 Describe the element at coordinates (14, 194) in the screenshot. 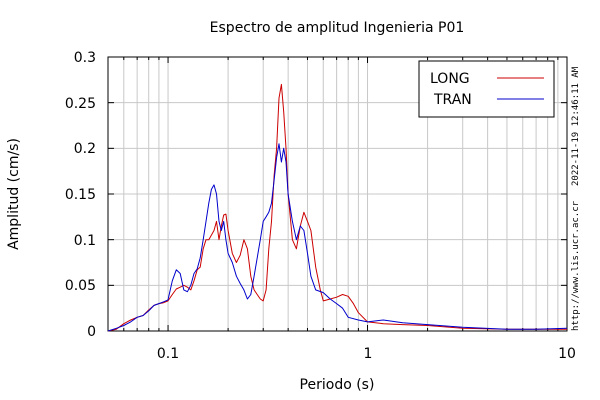

I see `y-axis-label: Amplitud (cm/s)` at that location.